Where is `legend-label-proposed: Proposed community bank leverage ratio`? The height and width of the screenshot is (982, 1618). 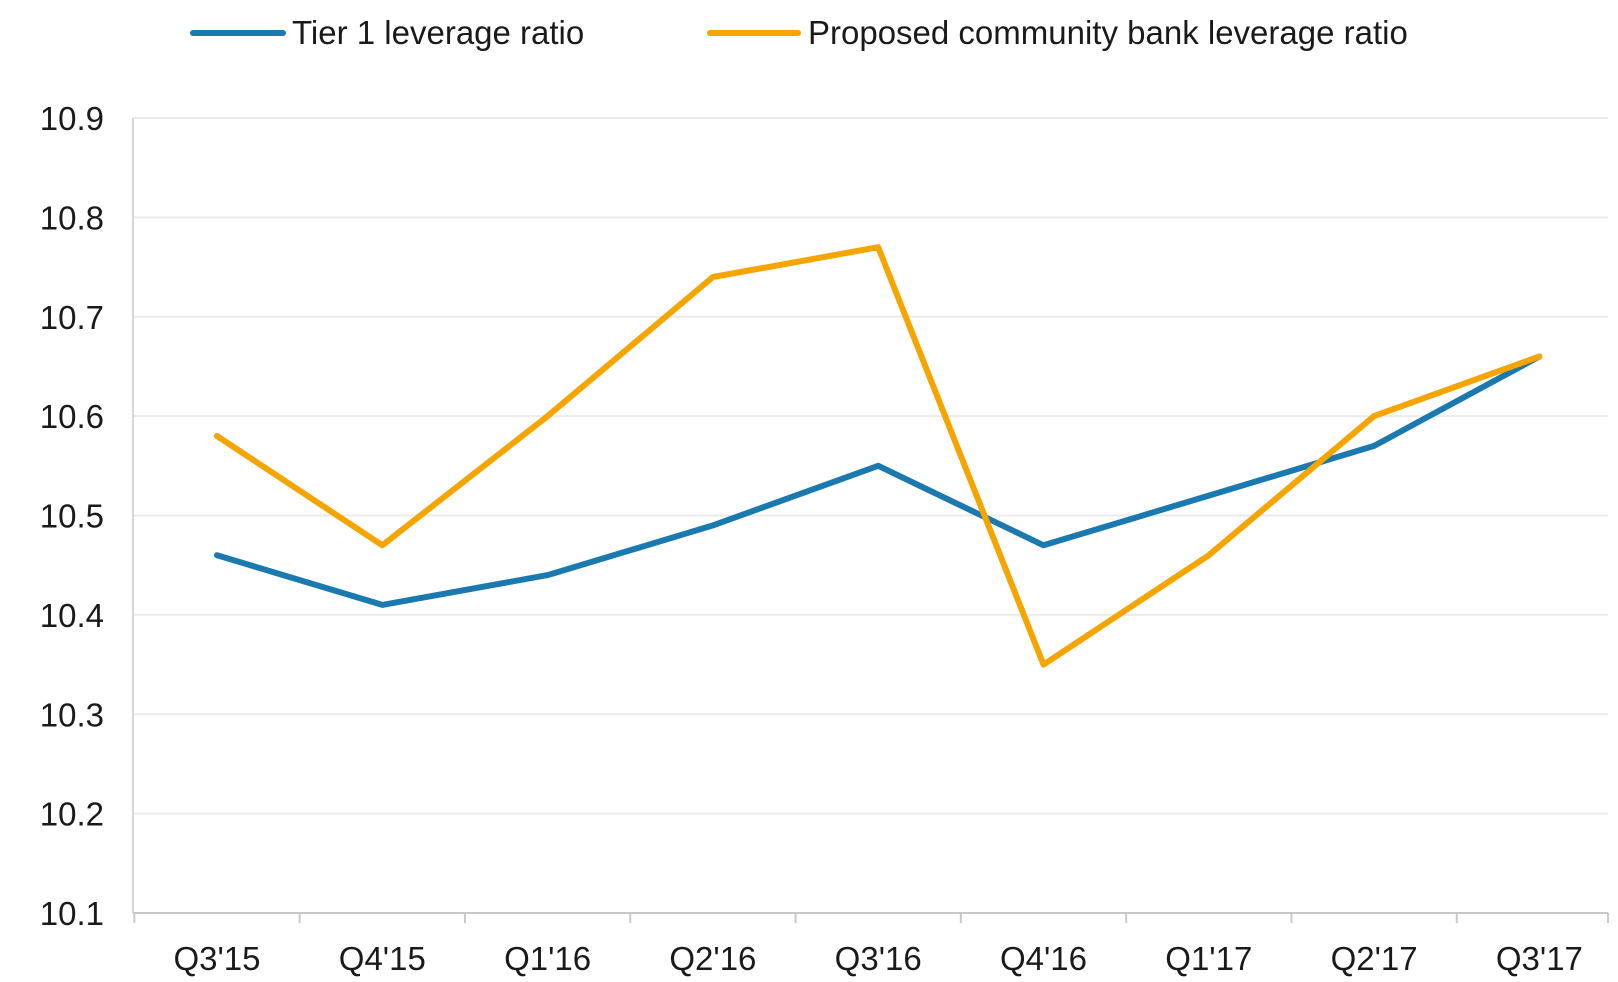
legend-label-proposed: Proposed community bank leverage ratio is located at coordinates (1108, 32).